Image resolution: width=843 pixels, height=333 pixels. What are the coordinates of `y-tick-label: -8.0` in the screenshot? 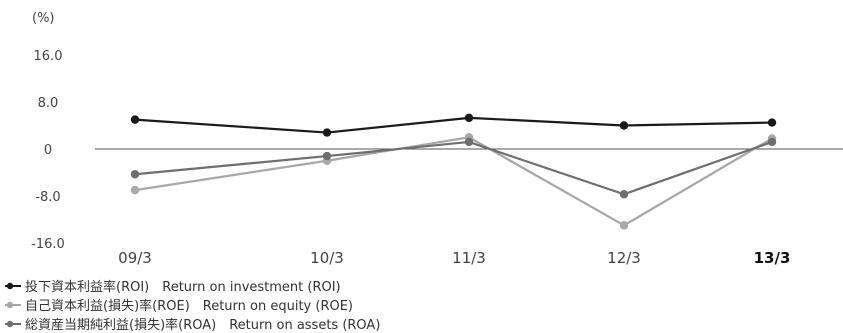 It's located at (47, 197).